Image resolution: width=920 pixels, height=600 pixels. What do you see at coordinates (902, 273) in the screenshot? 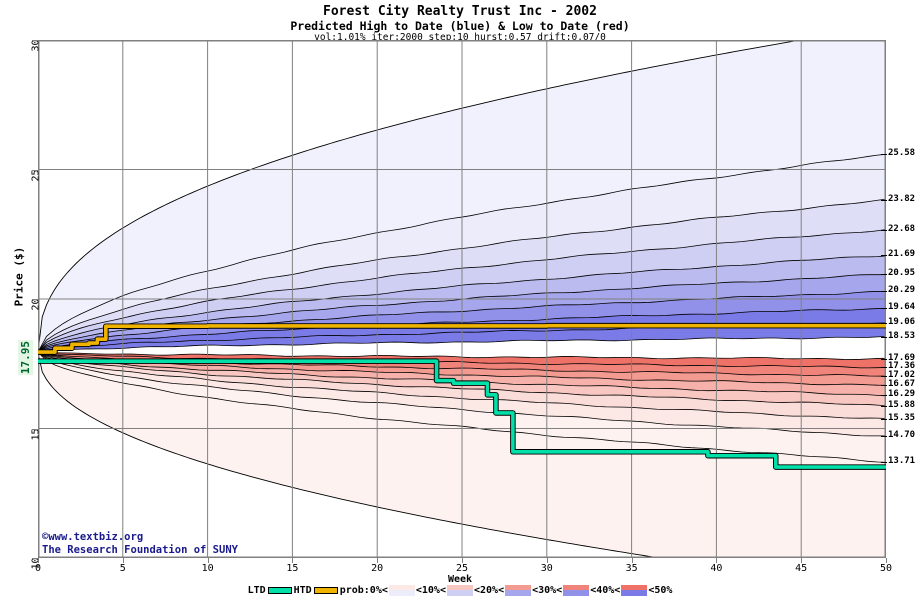
I see `right-label-20.95: 20.95` at bounding box center [902, 273].